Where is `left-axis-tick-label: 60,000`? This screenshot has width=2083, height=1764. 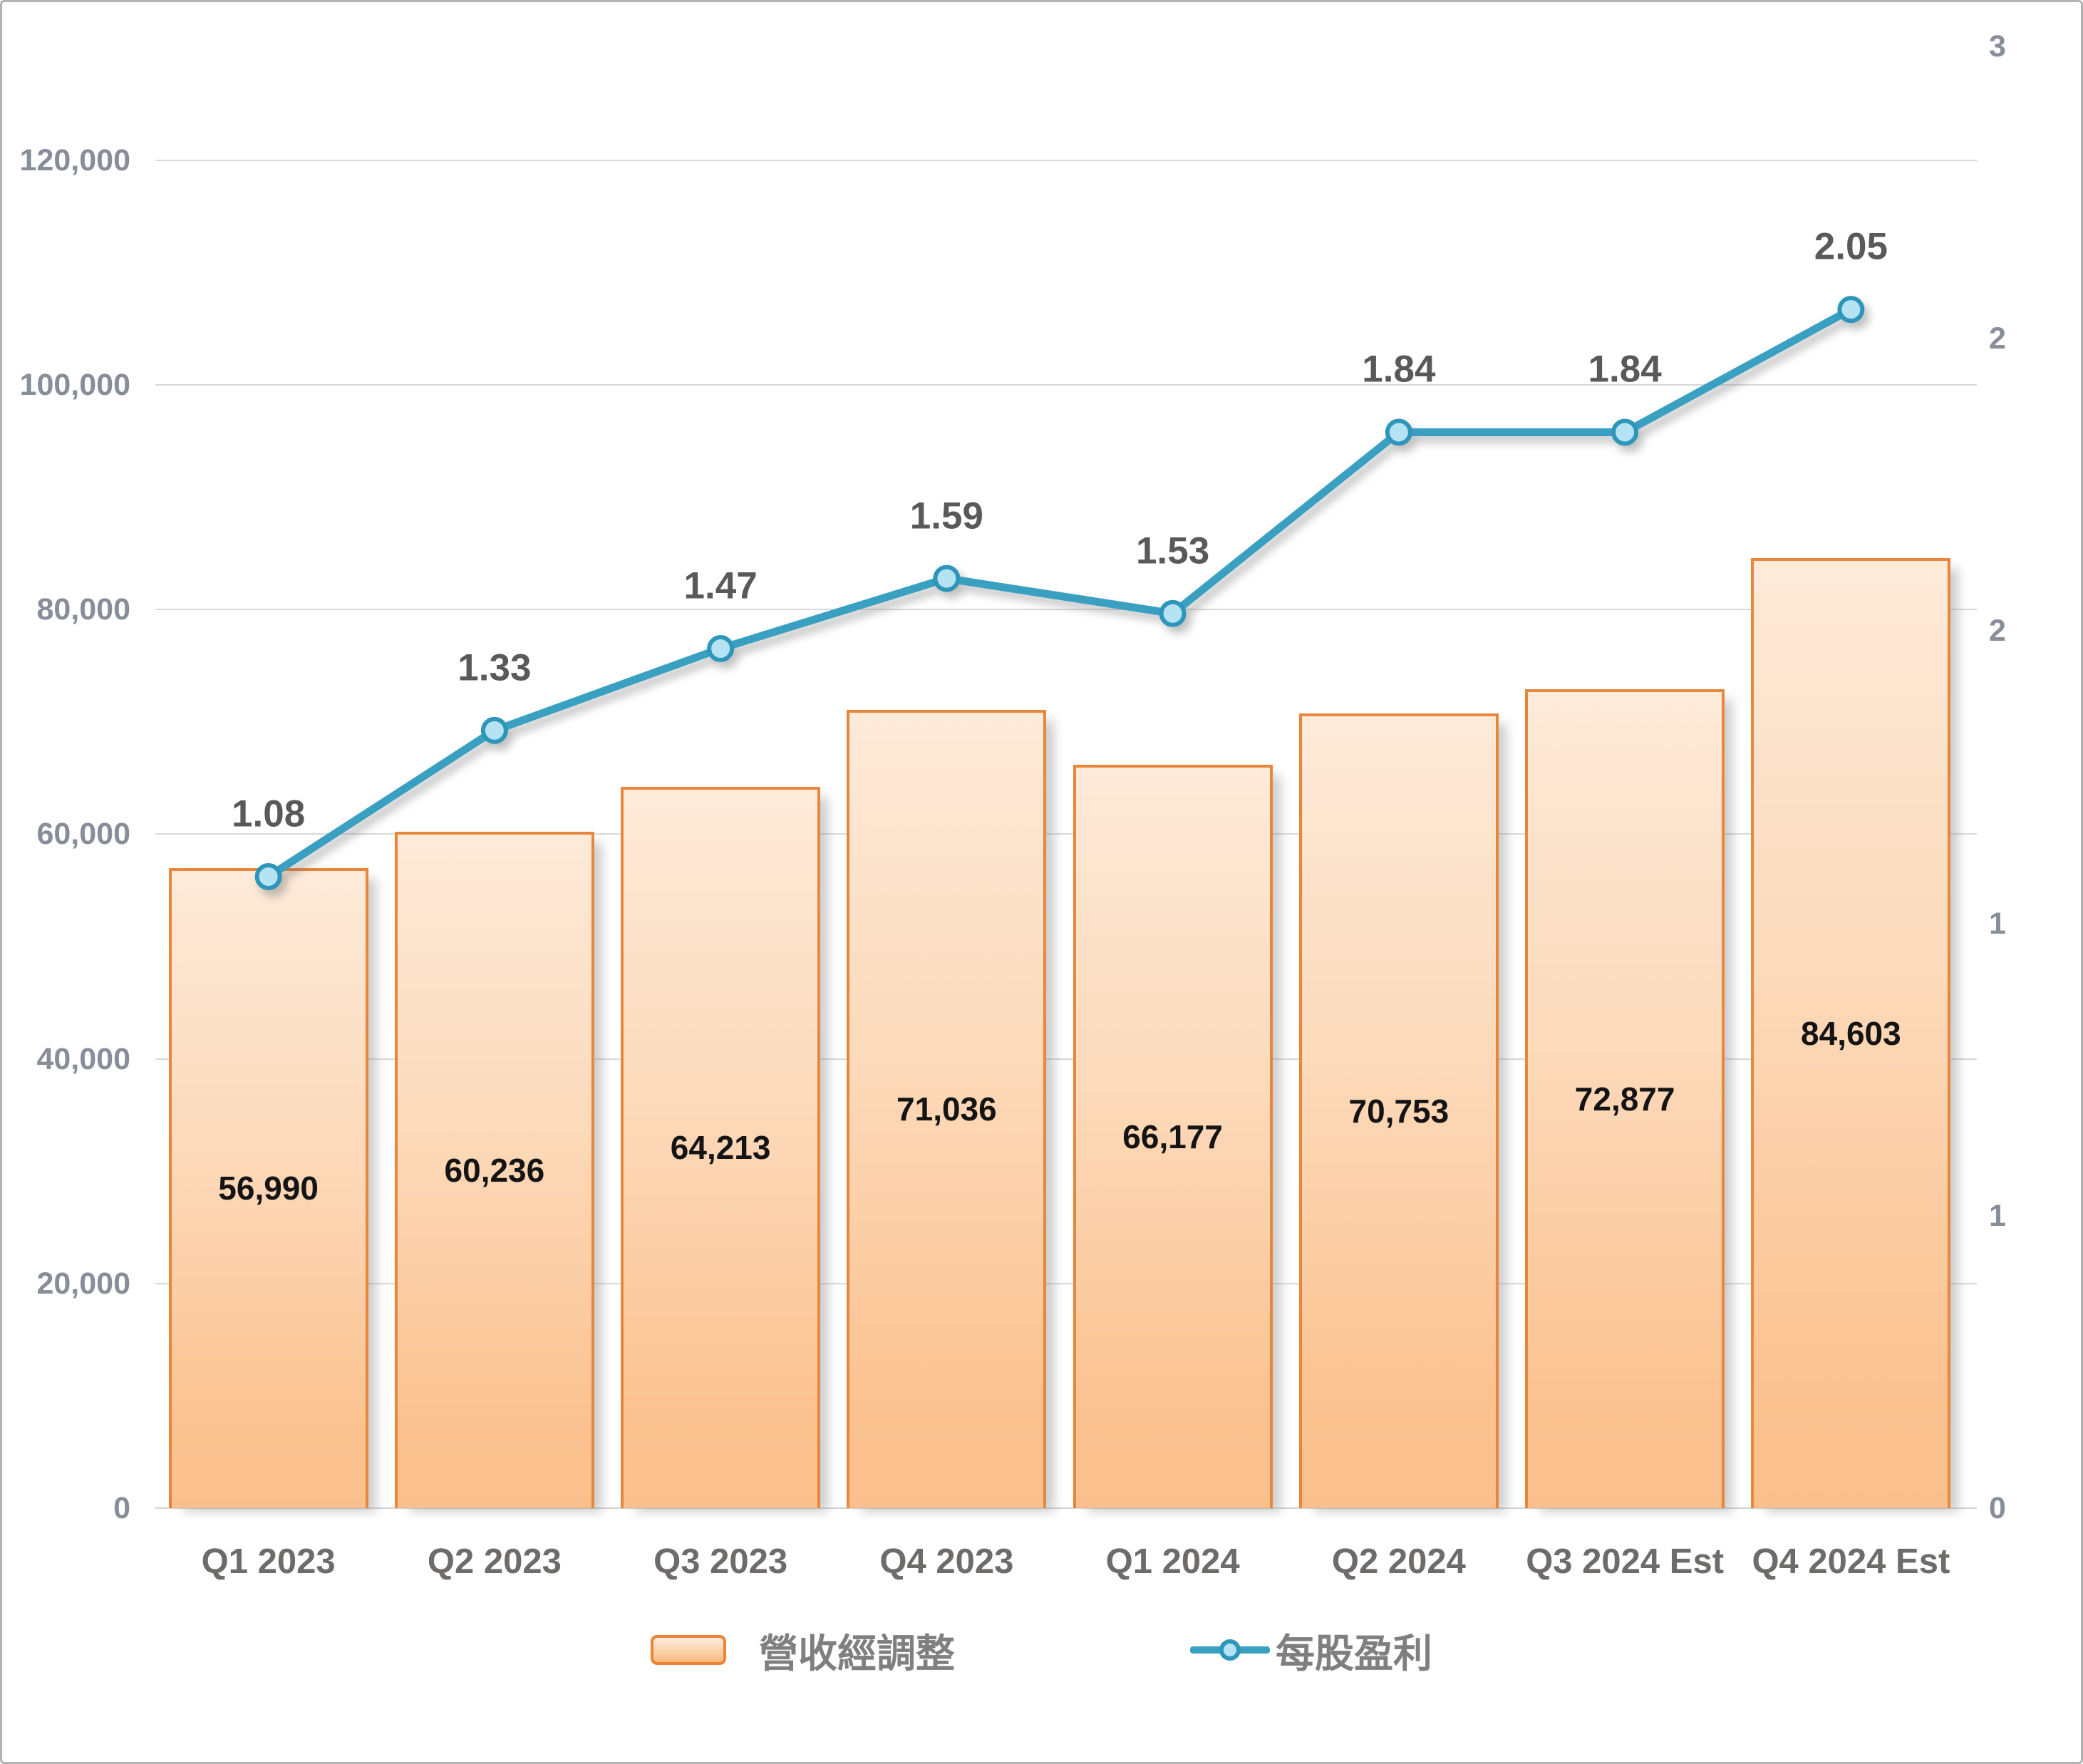 left-axis-tick-label: 60,000 is located at coordinates (83, 834).